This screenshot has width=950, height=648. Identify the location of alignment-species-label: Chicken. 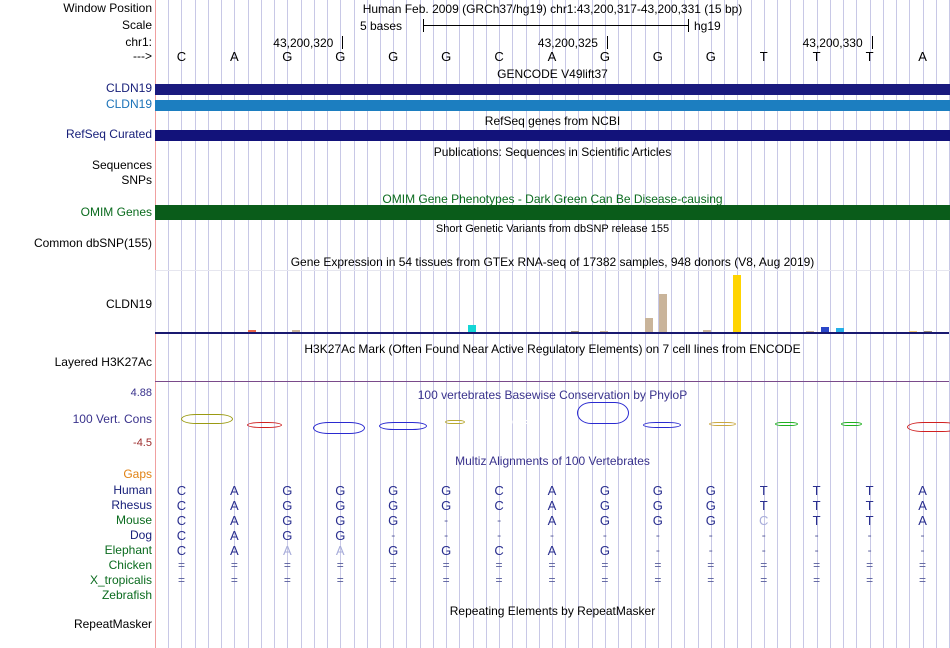
(130, 565).